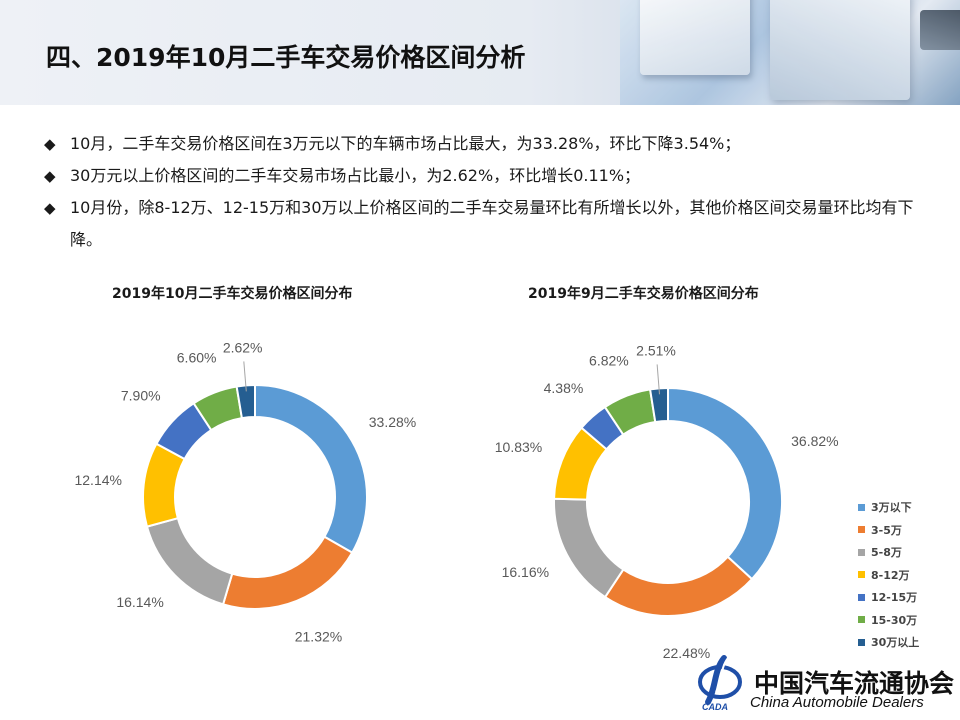  I want to click on legend-item: 3-5万, so click(888, 530).